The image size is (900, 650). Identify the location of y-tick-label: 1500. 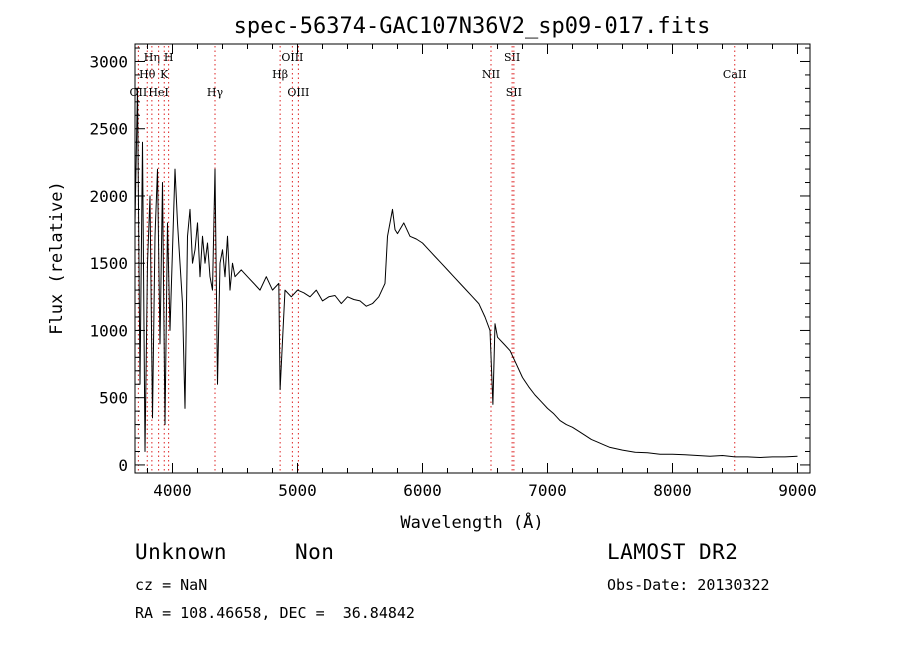
(108, 263).